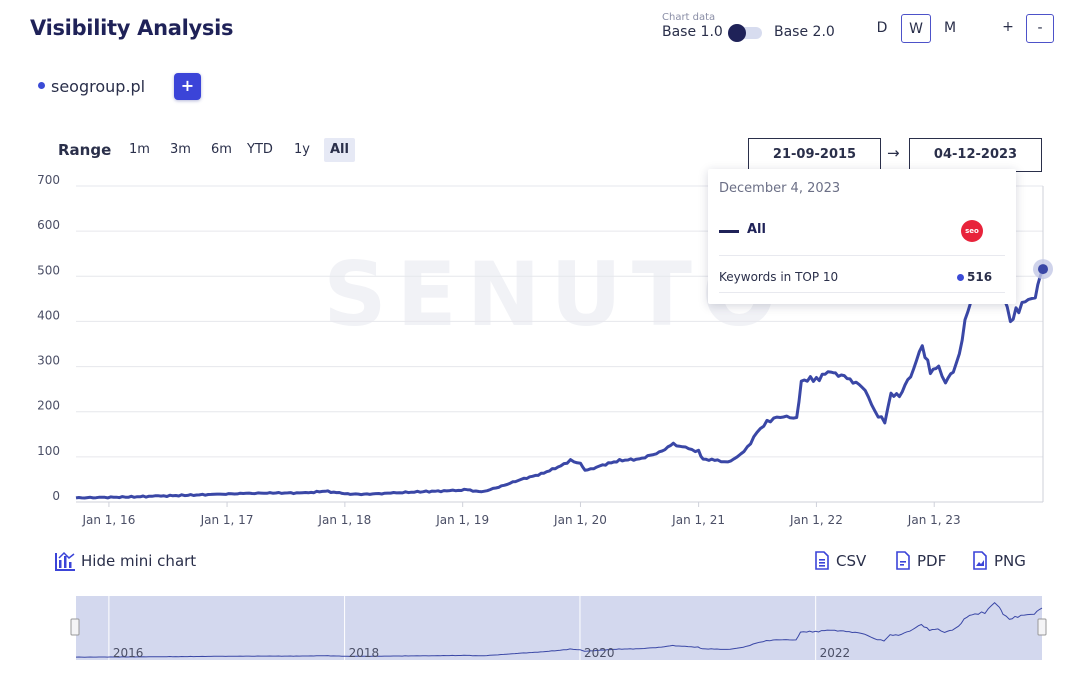 This screenshot has width=1083, height=696. What do you see at coordinates (737, 33) in the screenshot?
I see `toggle-knob` at bounding box center [737, 33].